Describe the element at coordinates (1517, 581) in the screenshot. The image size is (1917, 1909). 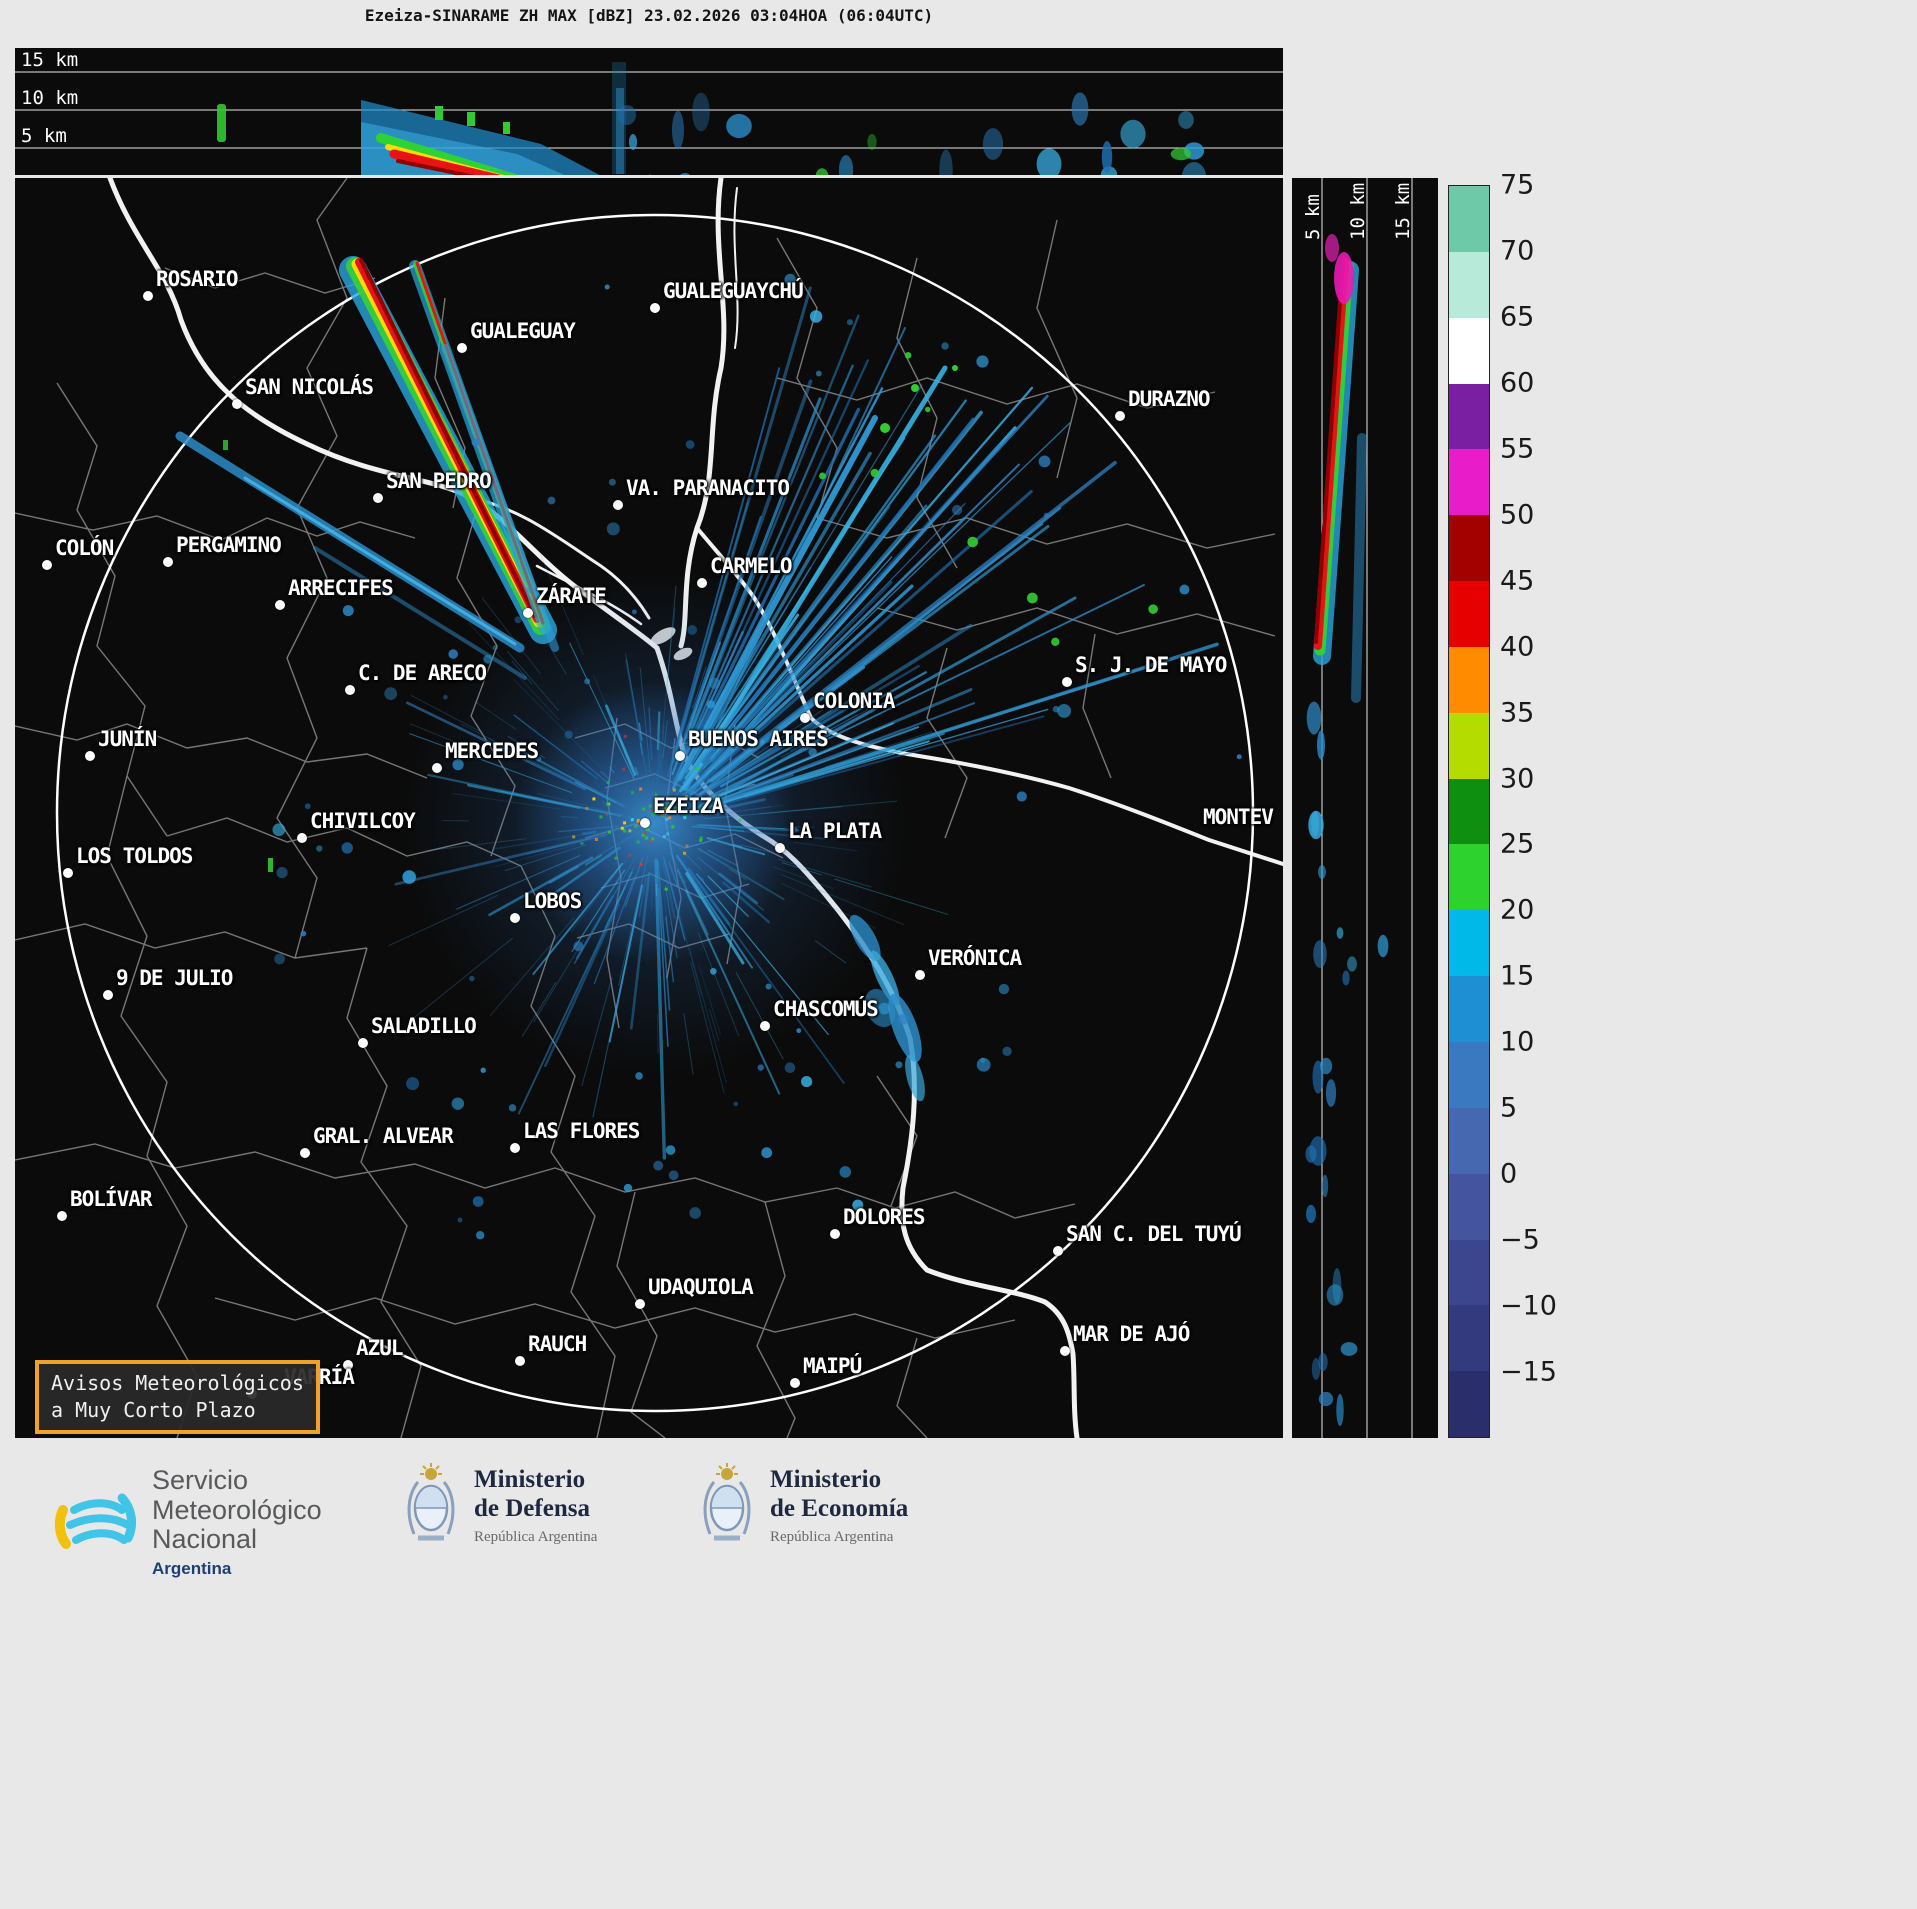
I see `colorbar-tick: 45` at that location.